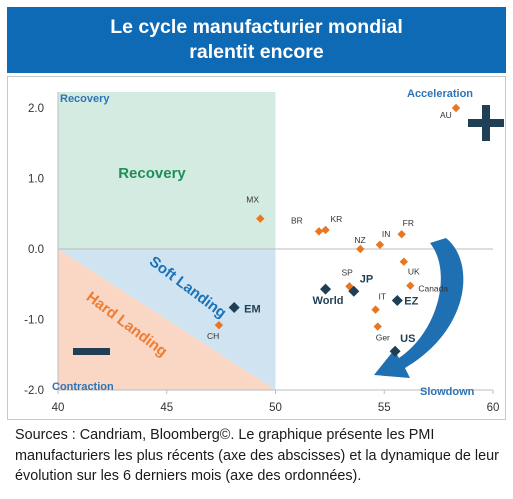 The width and height of the screenshot is (513, 499). I want to click on chart-title-line-2: ralentit encore, so click(256, 52).